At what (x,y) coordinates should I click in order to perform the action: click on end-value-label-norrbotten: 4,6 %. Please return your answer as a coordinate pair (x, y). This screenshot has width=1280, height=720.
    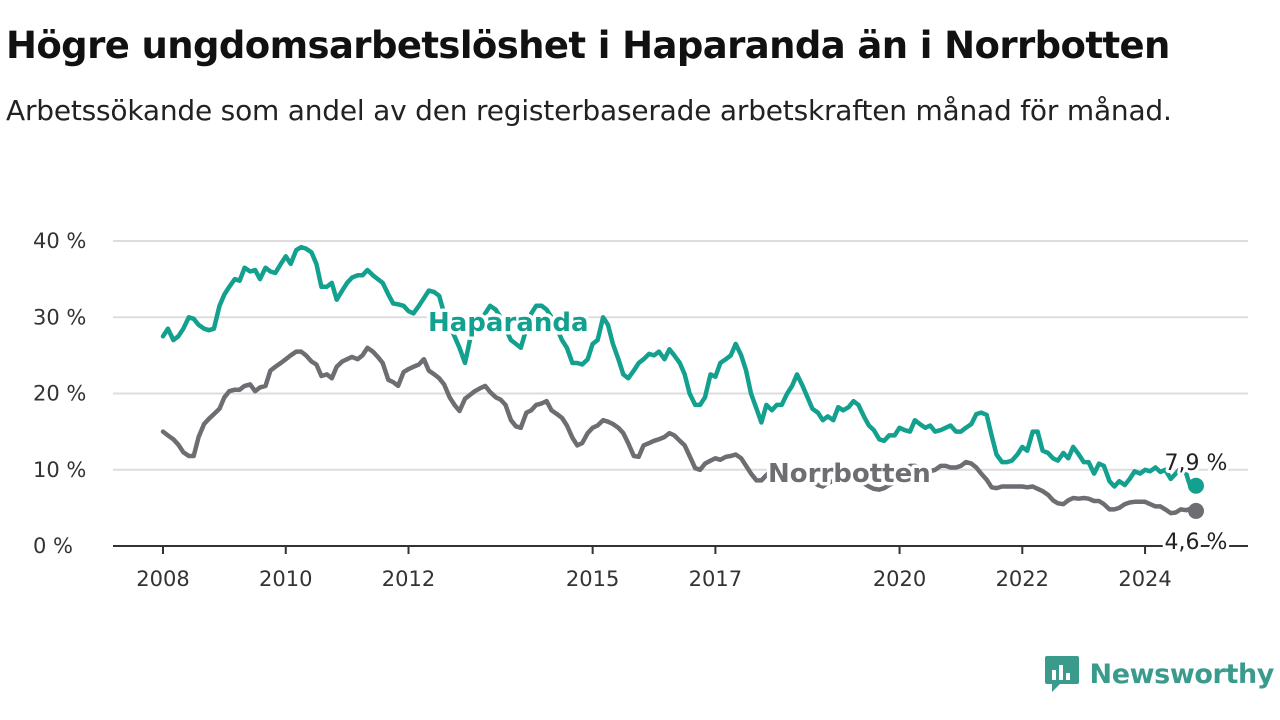
    Looking at the image, I should click on (1196, 542).